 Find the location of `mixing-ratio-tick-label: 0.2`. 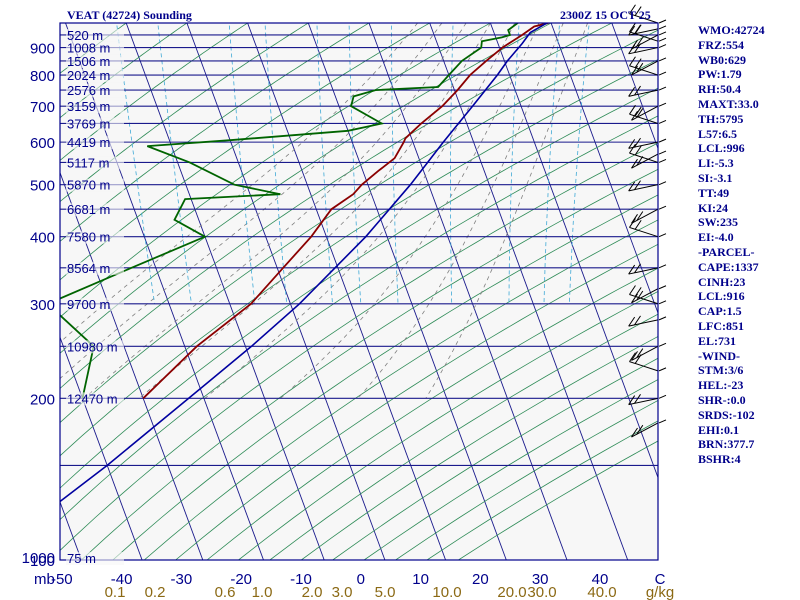

mixing-ratio-tick-label: 0.2 is located at coordinates (155, 592).